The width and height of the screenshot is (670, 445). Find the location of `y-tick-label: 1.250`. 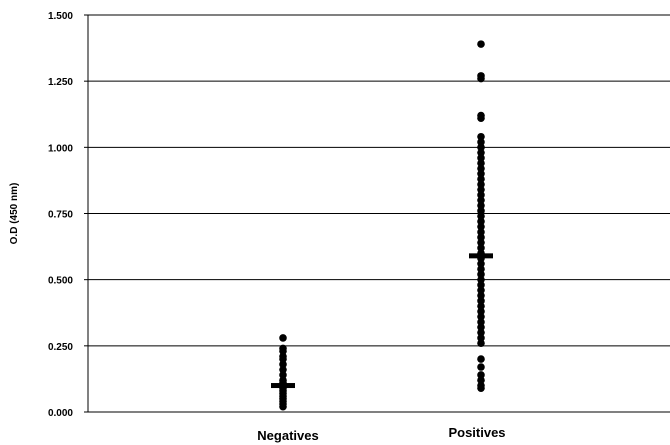

y-tick-label: 1.250 is located at coordinates (60, 82).